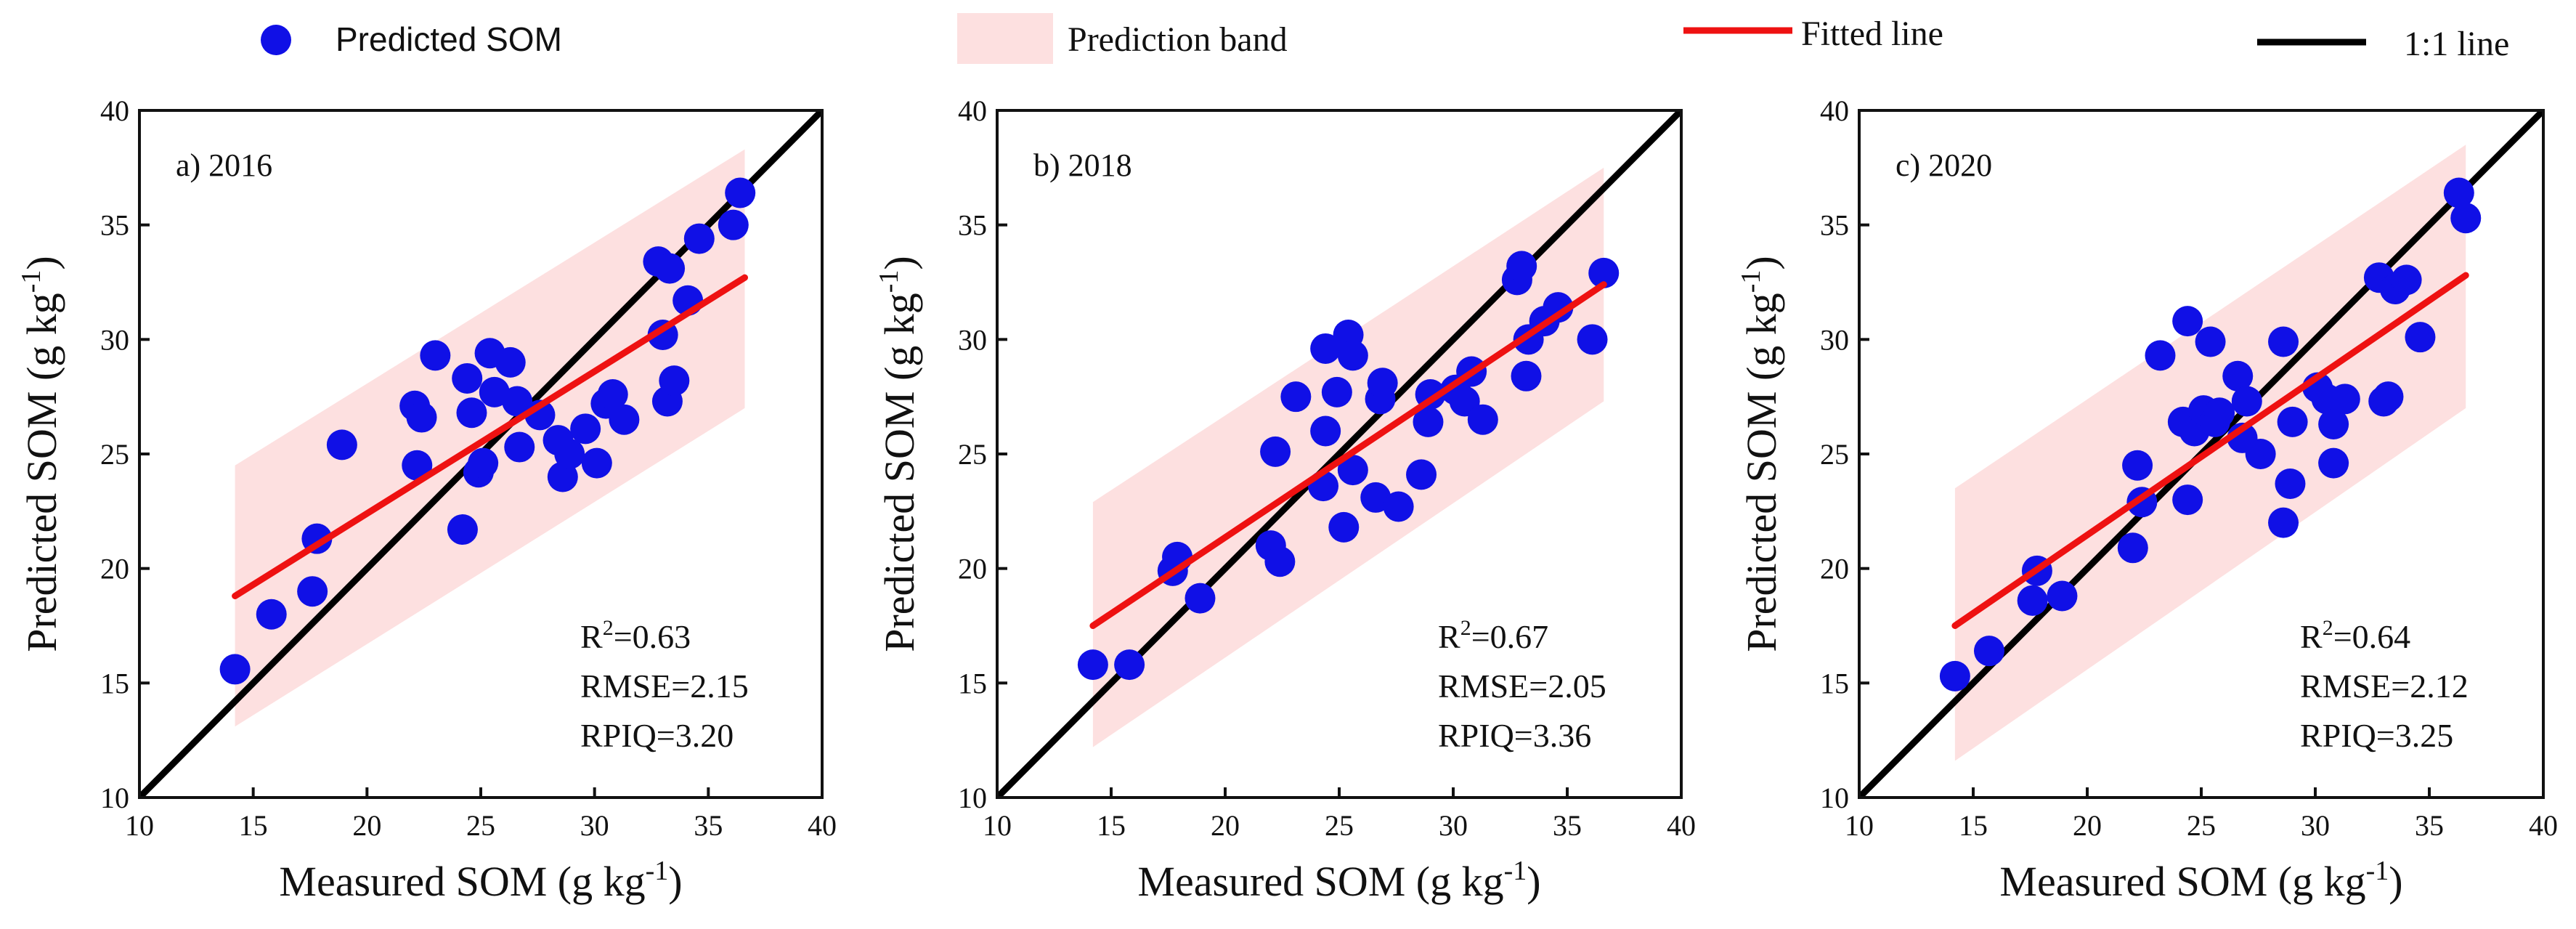 This screenshot has width=2576, height=929. Describe the element at coordinates (1835, 110) in the screenshot. I see `y-tick-label: 40` at that location.